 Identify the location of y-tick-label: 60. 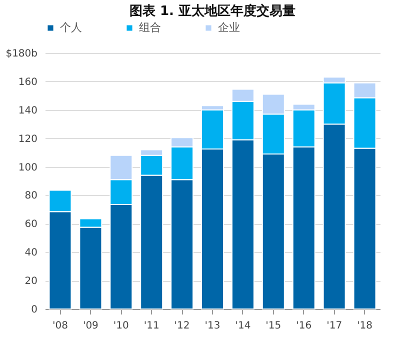
(31, 224).